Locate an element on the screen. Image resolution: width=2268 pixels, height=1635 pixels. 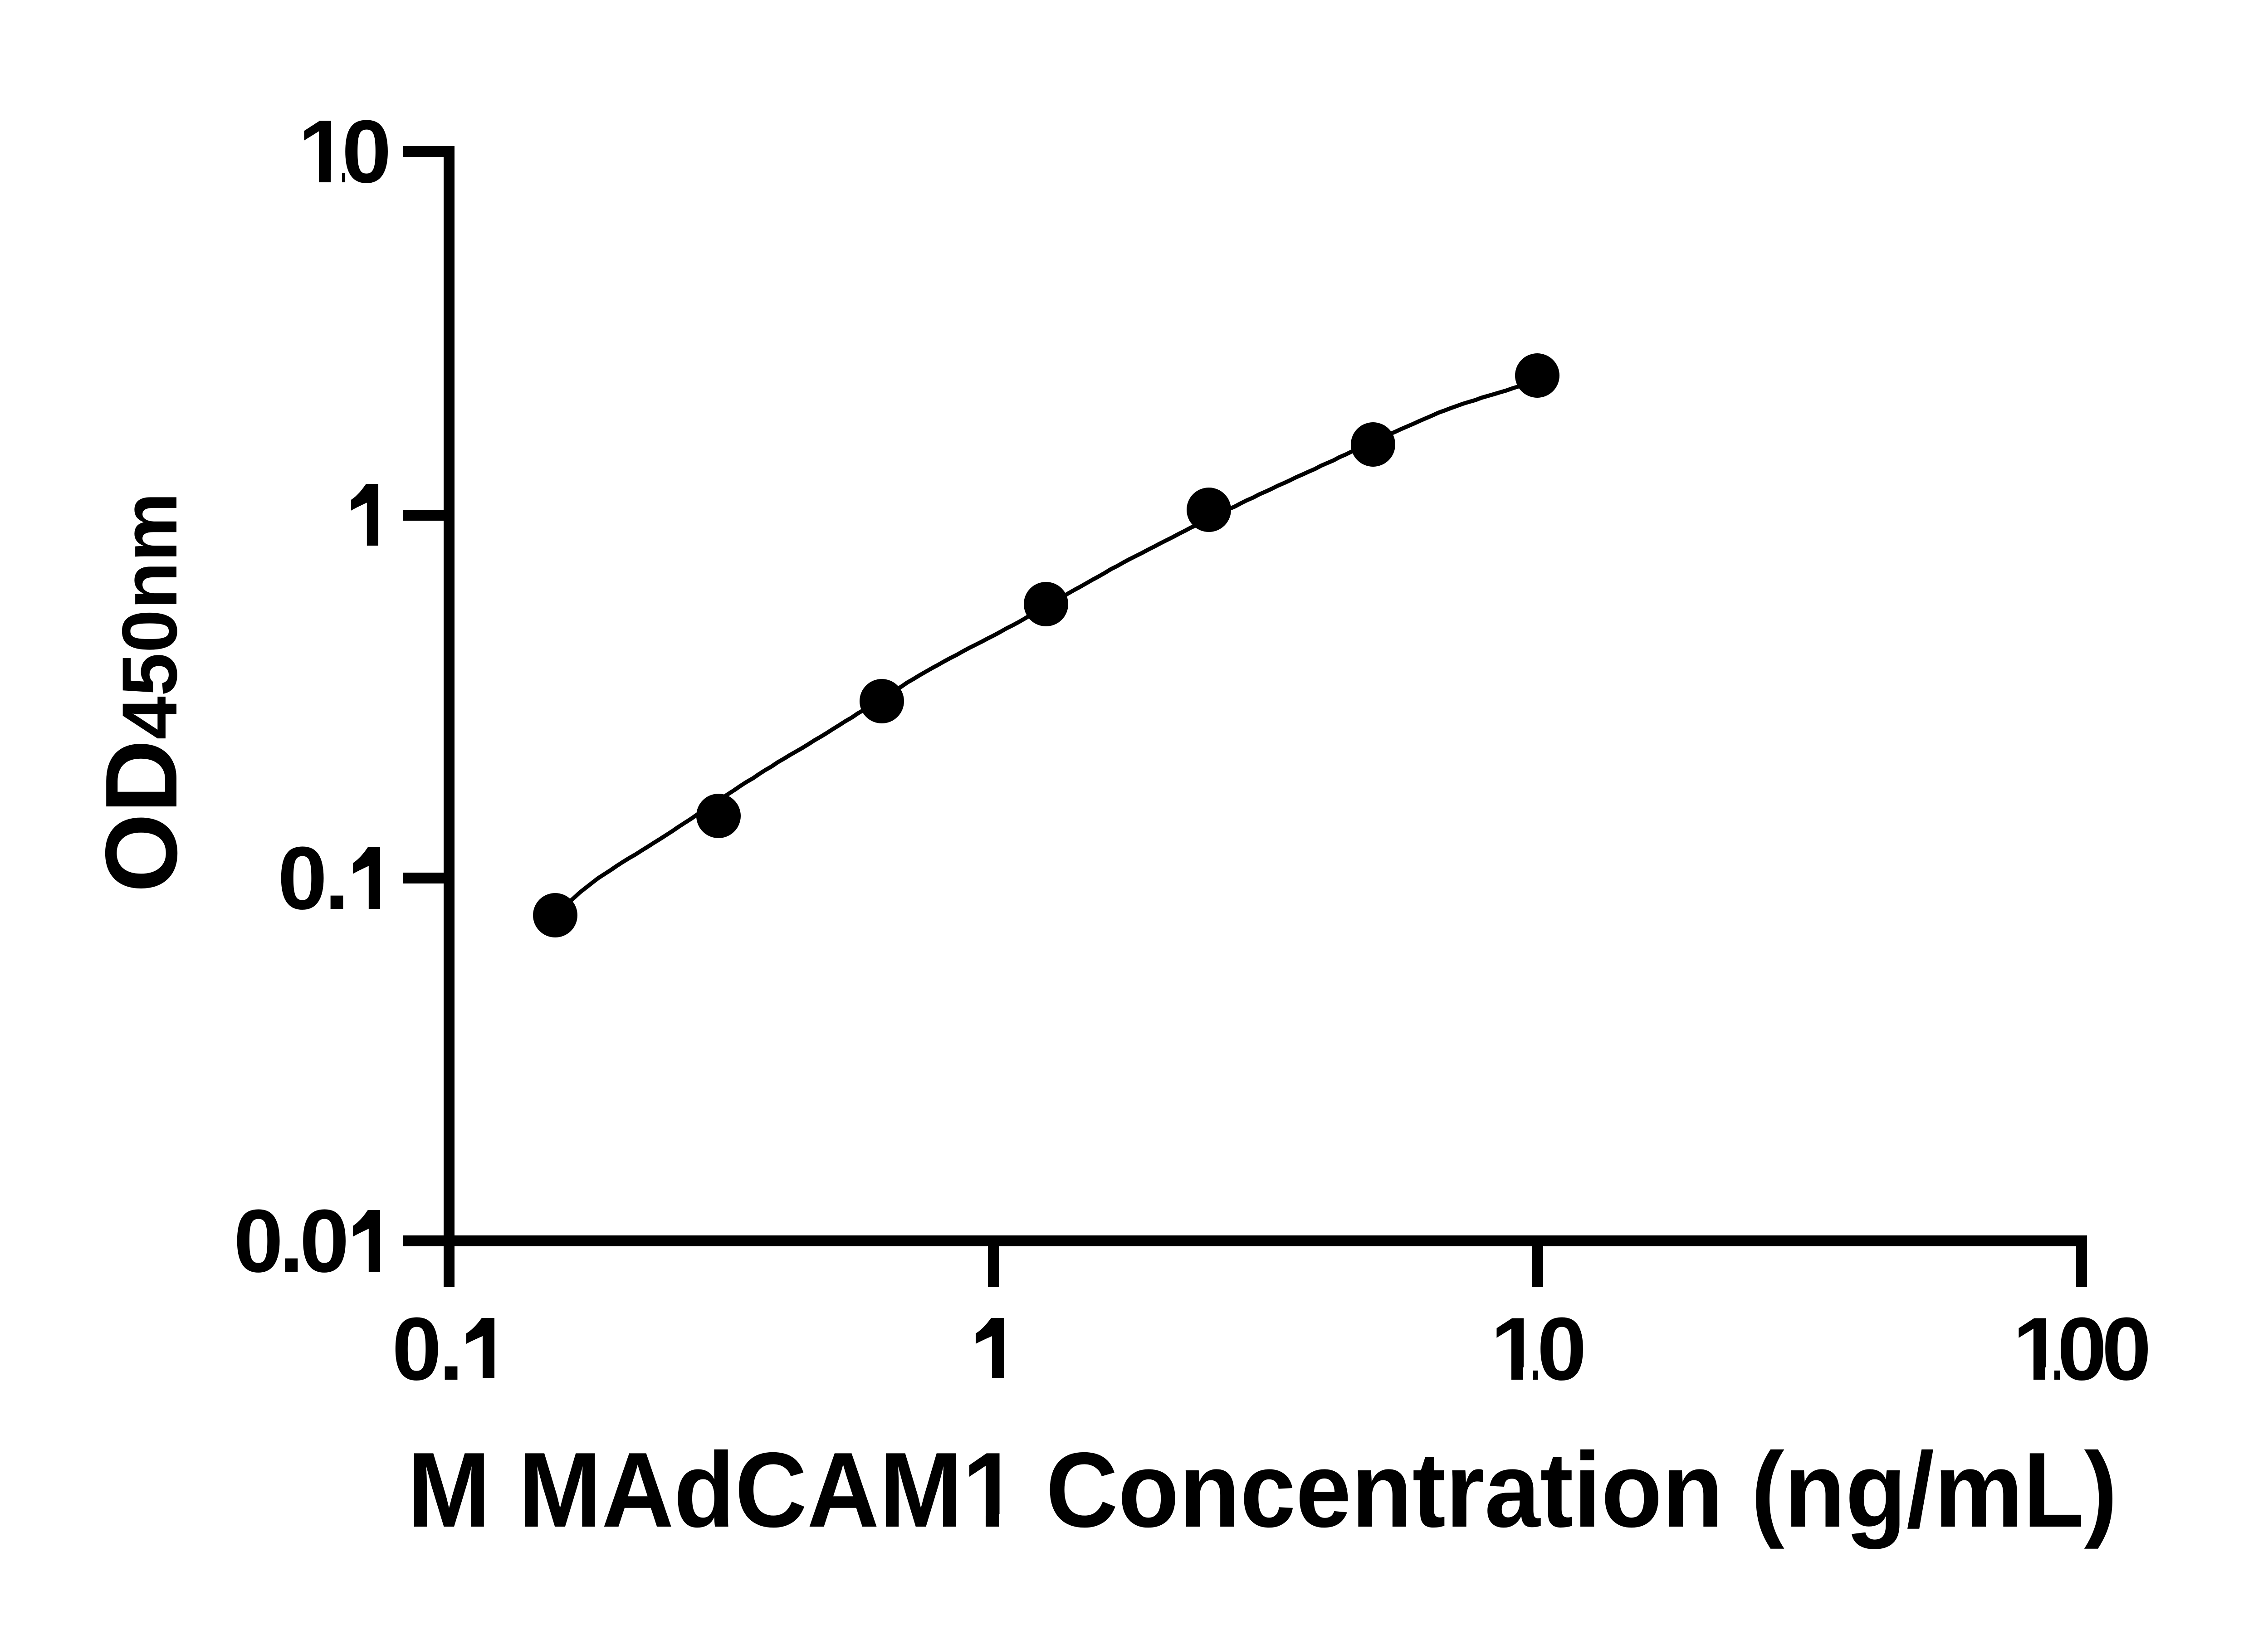
svg-text: OD450nm is located at coordinates (141, 693).